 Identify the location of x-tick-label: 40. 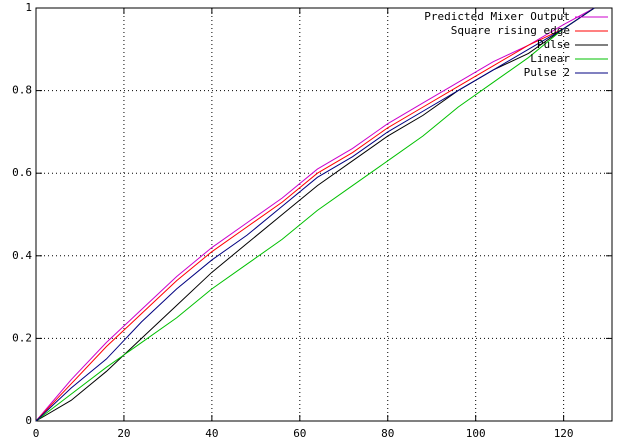
(211, 433).